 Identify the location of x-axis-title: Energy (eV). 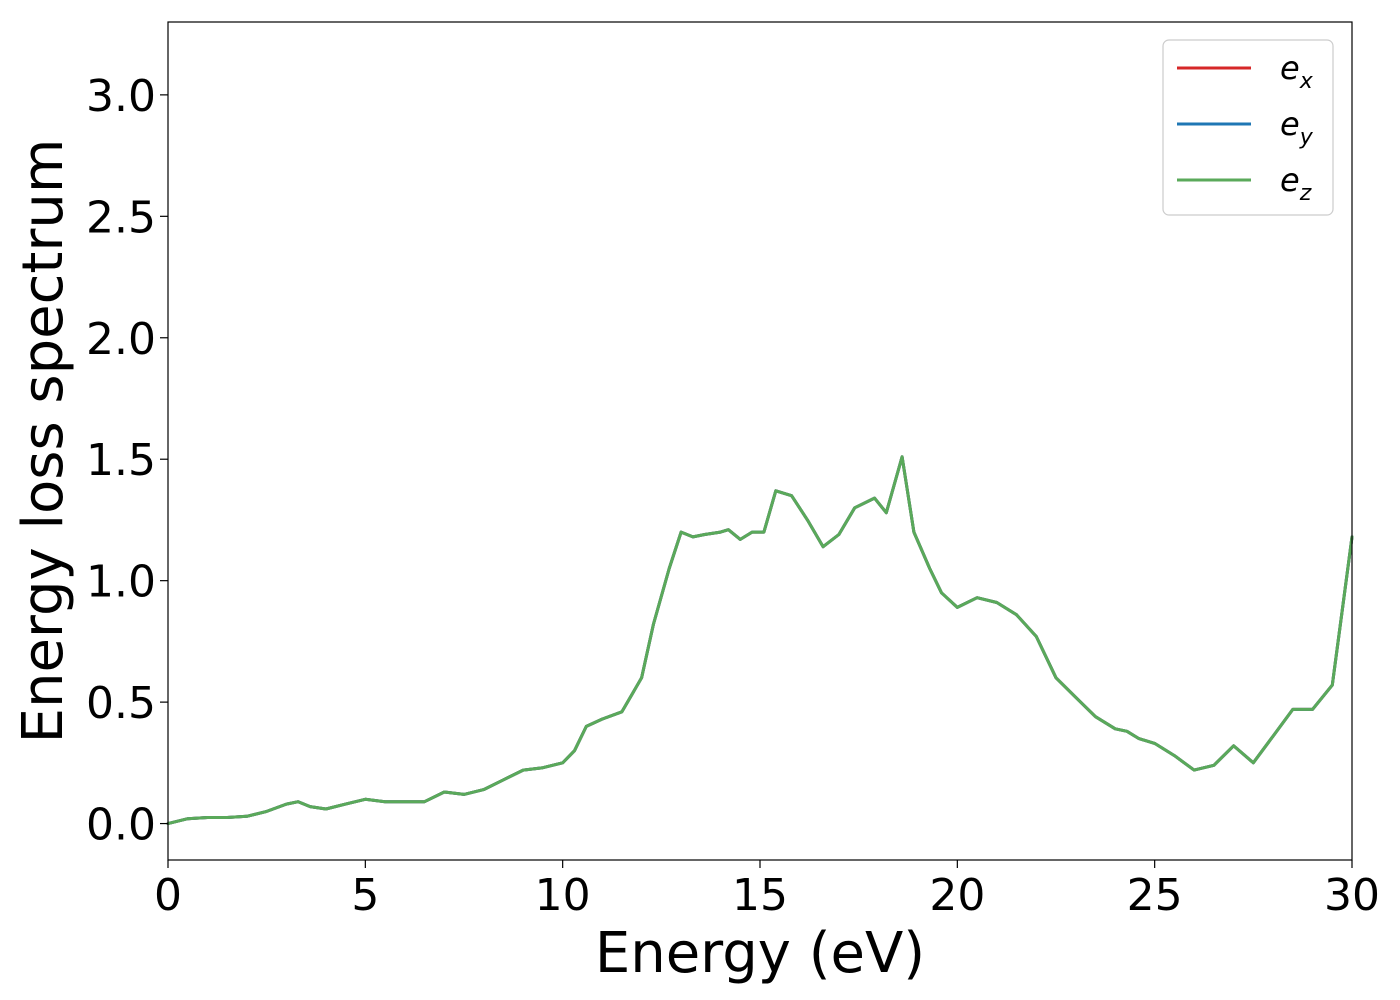
(760, 953).